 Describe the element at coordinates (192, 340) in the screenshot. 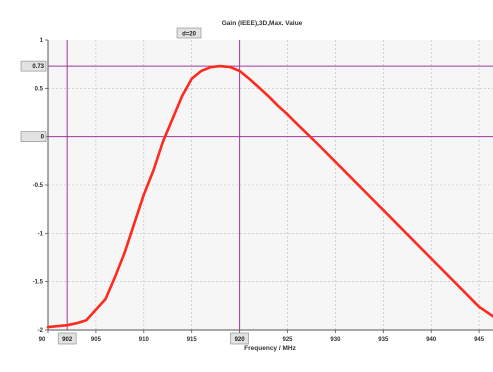

I see `x-tick-label: 915` at that location.